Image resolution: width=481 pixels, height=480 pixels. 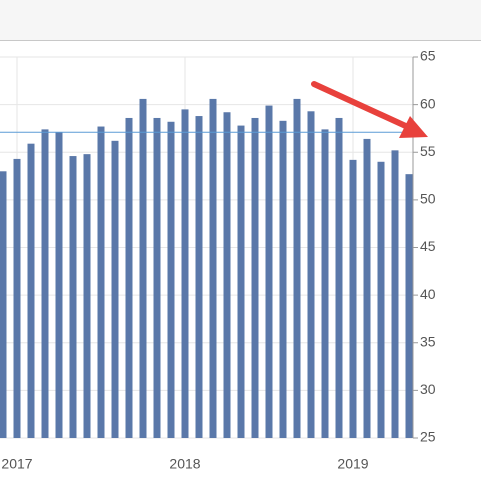 I want to click on toolbar, so click(x=240, y=20).